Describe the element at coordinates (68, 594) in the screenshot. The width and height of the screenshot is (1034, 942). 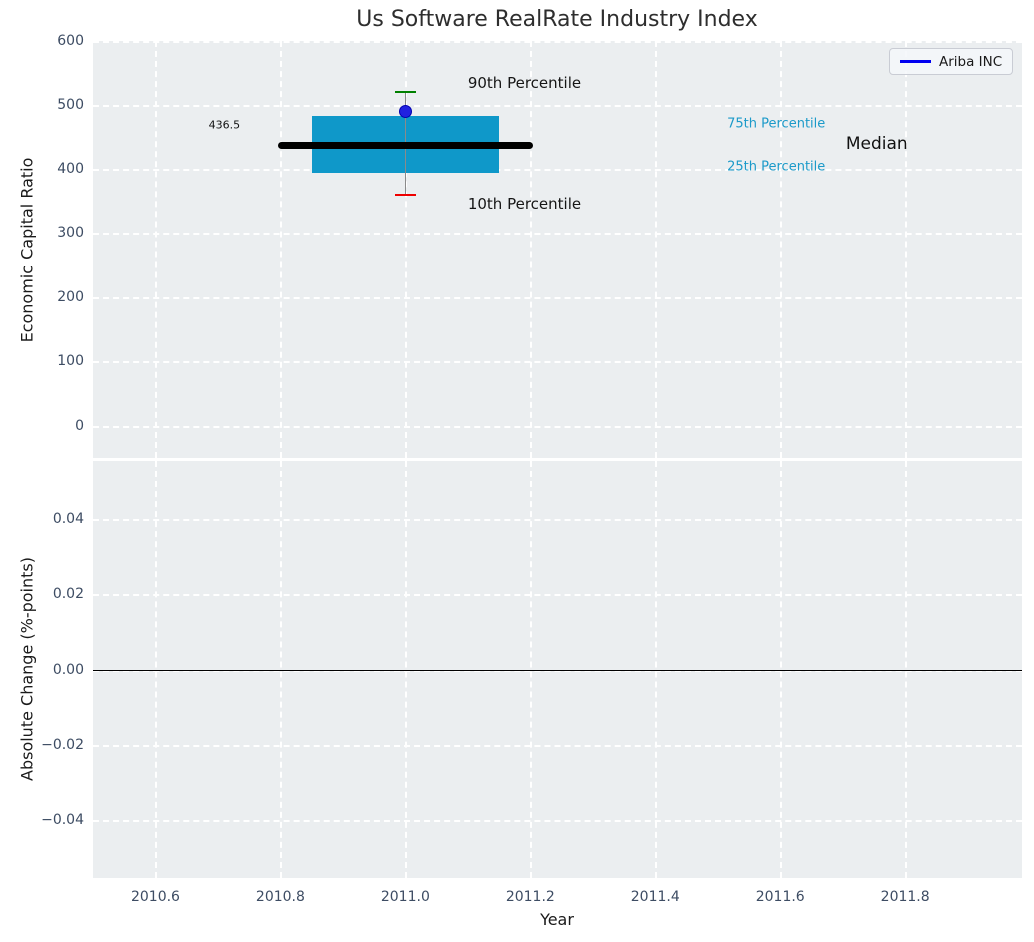
I see `y-tick-label: 0.02` at that location.